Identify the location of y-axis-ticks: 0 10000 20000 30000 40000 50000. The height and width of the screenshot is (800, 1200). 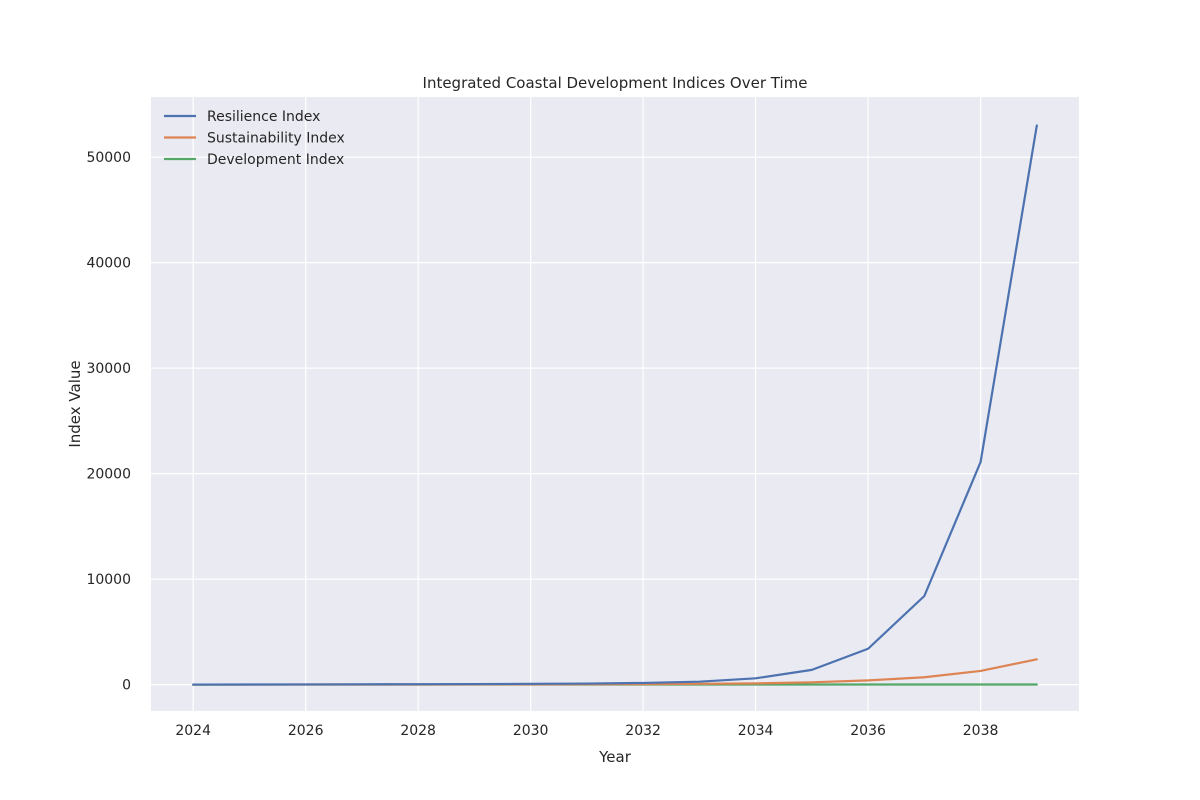
(108, 421).